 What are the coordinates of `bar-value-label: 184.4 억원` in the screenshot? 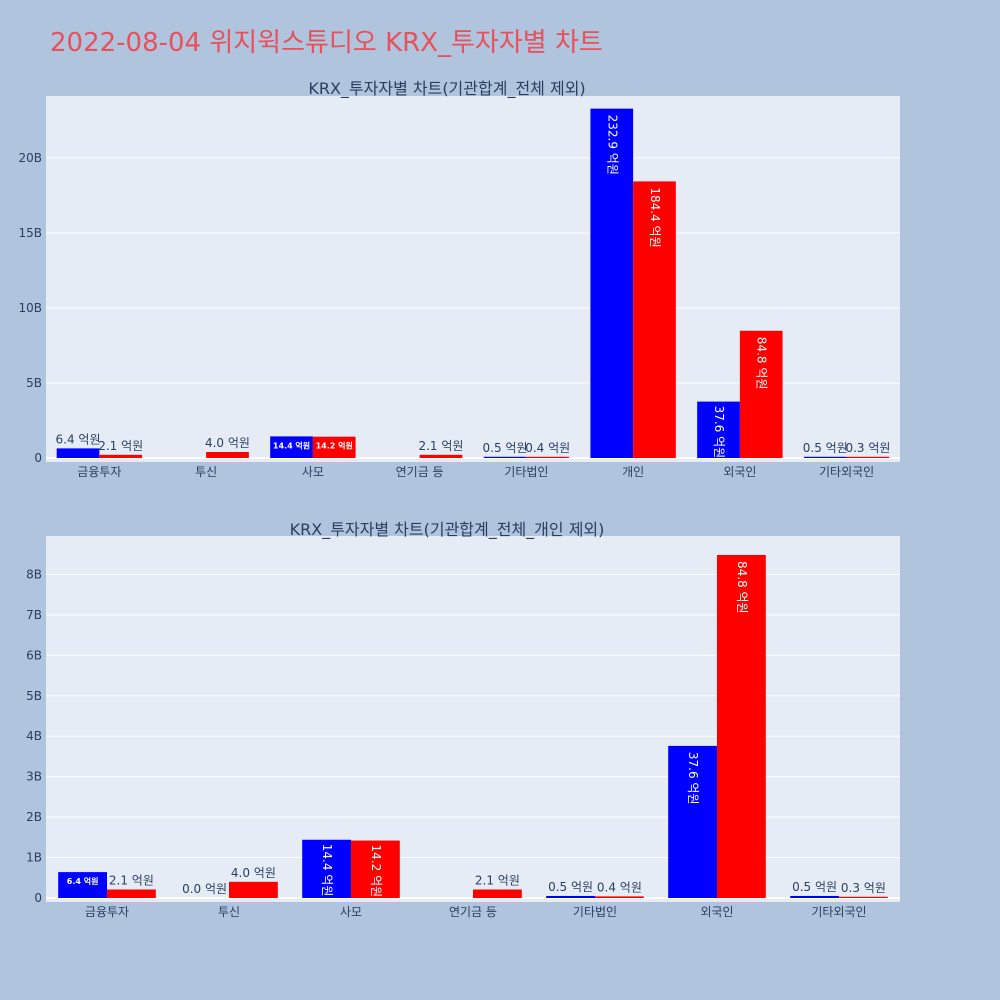 It's located at (655, 217).